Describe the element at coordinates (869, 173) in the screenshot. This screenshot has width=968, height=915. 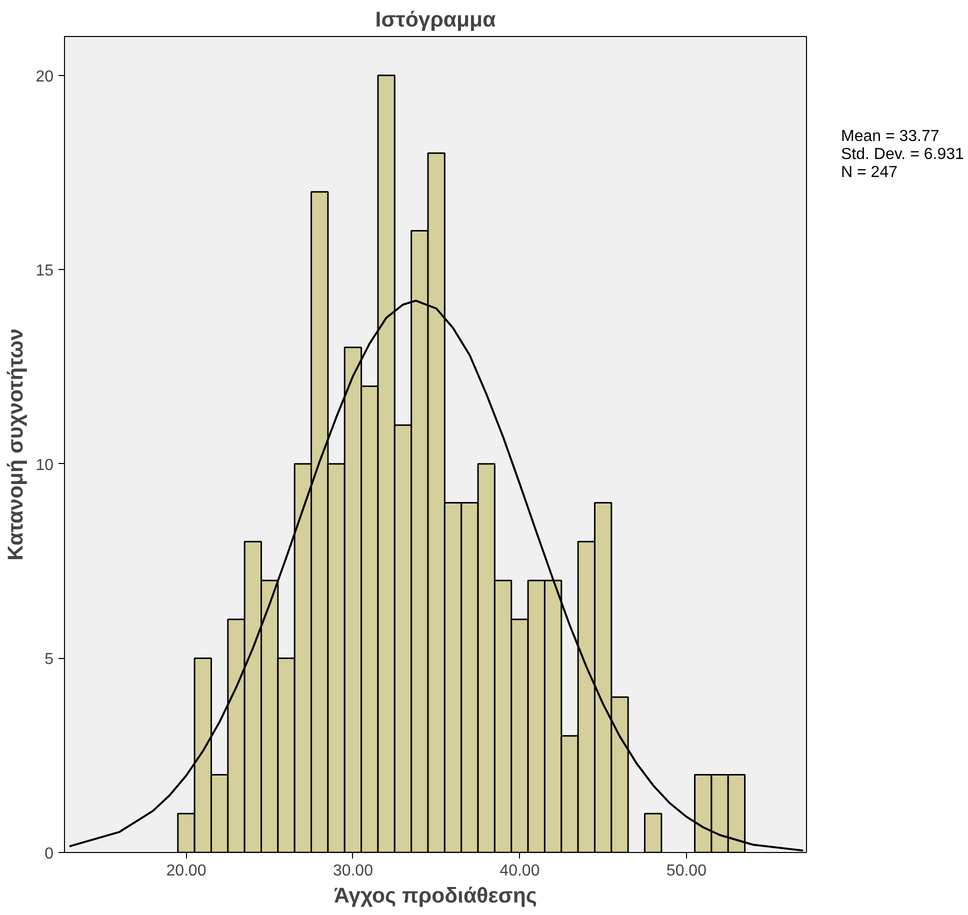
I see `text: N = 247` at that location.